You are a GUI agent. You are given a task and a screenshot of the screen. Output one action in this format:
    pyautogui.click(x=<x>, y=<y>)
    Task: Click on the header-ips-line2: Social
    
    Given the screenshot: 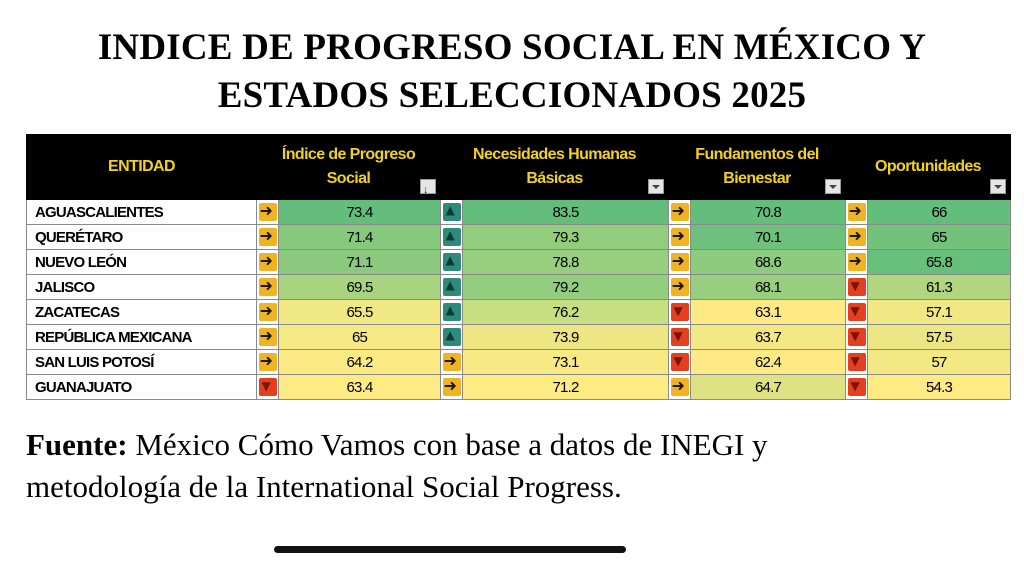 What is the action you would take?
    pyautogui.click(x=348, y=178)
    